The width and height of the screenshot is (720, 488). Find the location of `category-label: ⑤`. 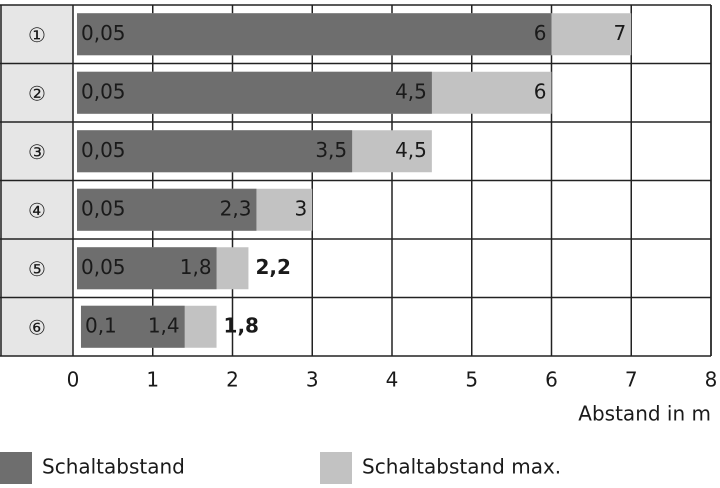

category-label: ⑤ is located at coordinates (37, 269).